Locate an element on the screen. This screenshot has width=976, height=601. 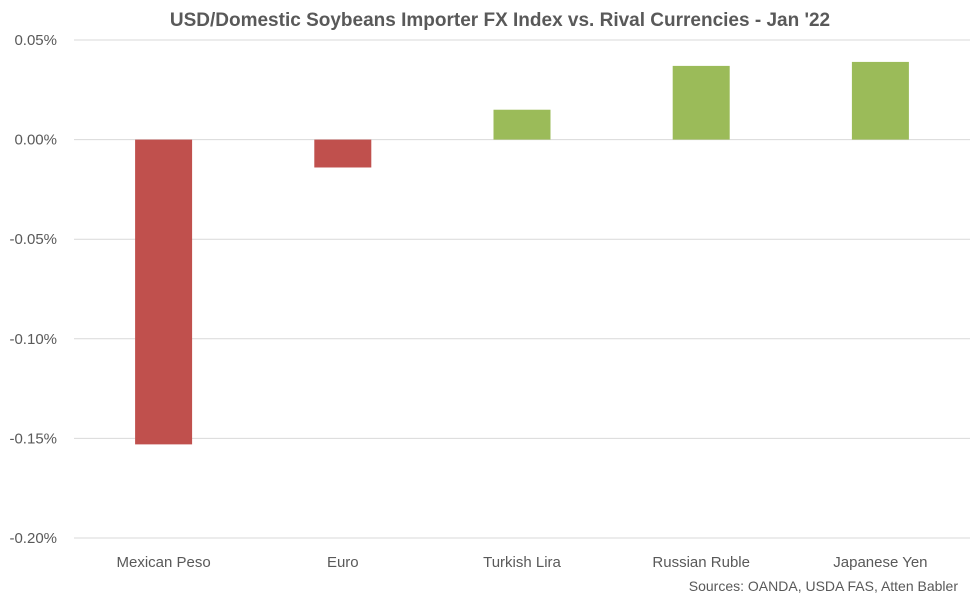
y-tick-label: -0.15% is located at coordinates (33, 438).